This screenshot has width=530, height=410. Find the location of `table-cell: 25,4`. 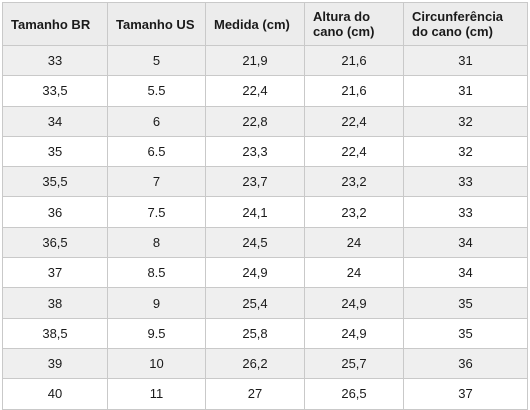

table-cell: 25,4 is located at coordinates (255, 303).